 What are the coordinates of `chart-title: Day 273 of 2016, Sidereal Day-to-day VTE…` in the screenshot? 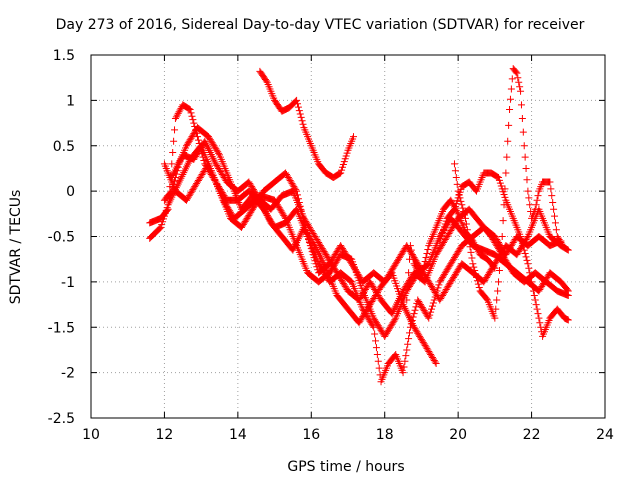 It's located at (320, 25).